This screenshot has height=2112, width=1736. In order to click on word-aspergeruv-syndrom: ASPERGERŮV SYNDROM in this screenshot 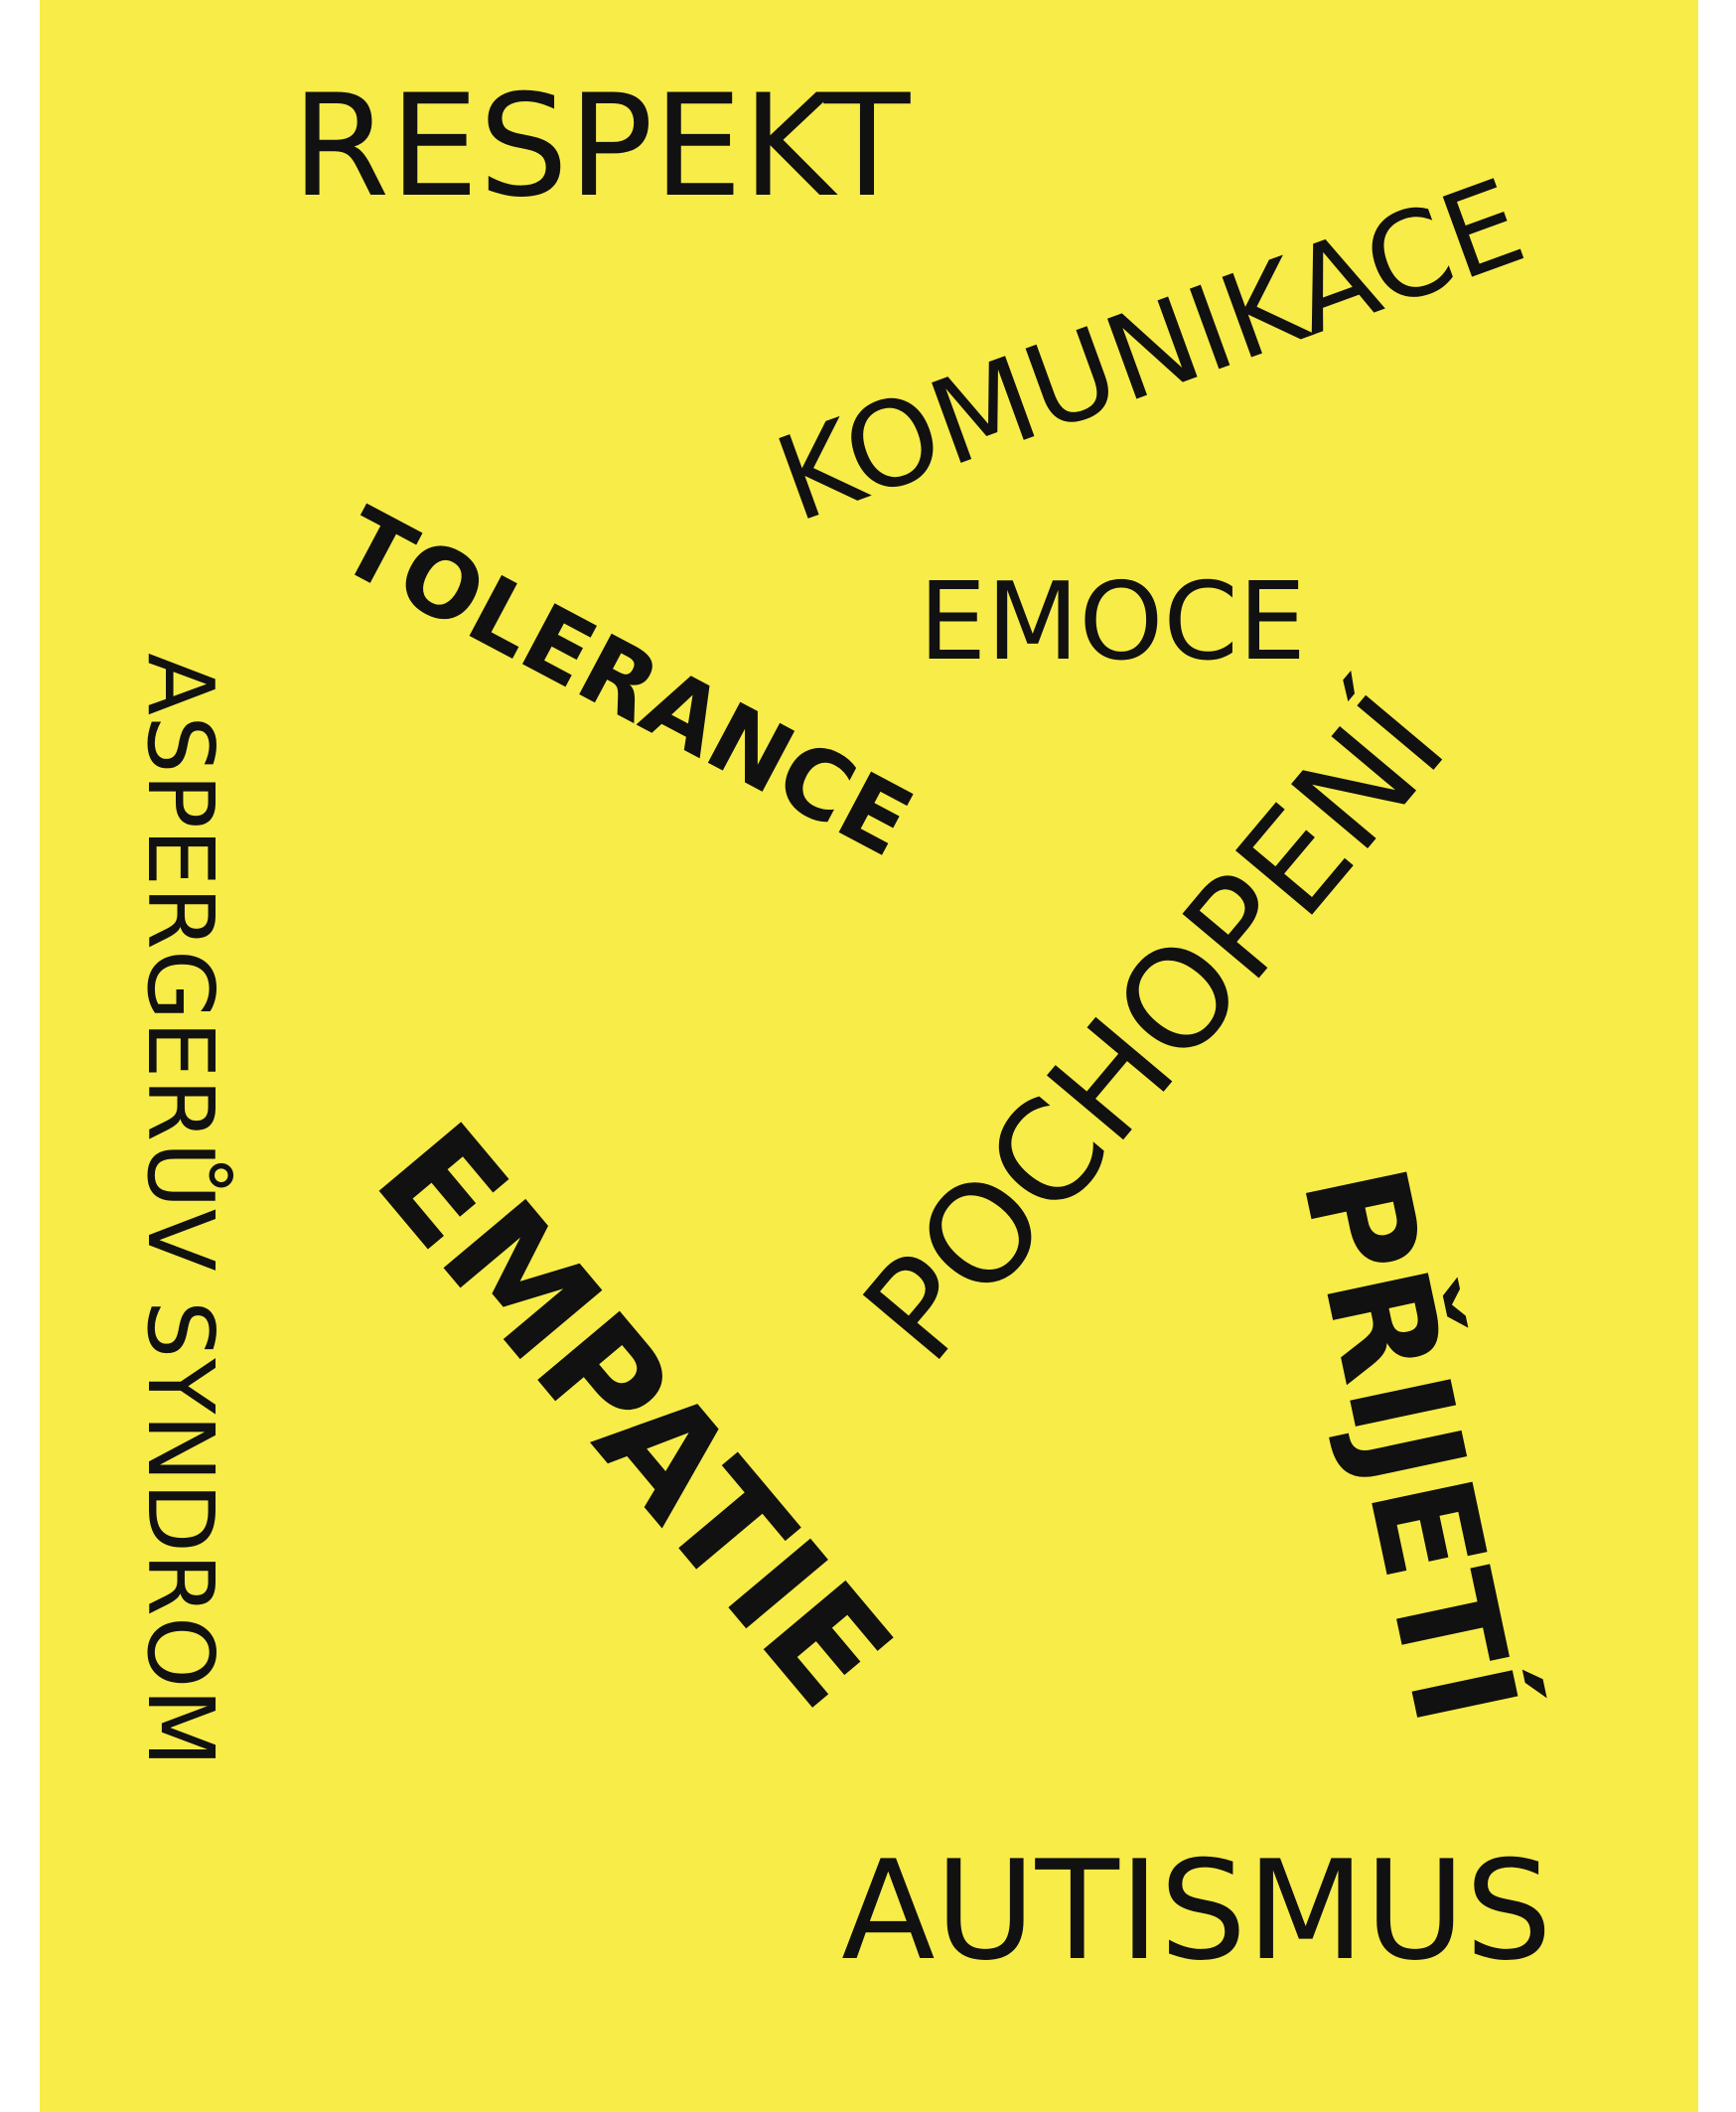, I will do `click(180, 1210)`.